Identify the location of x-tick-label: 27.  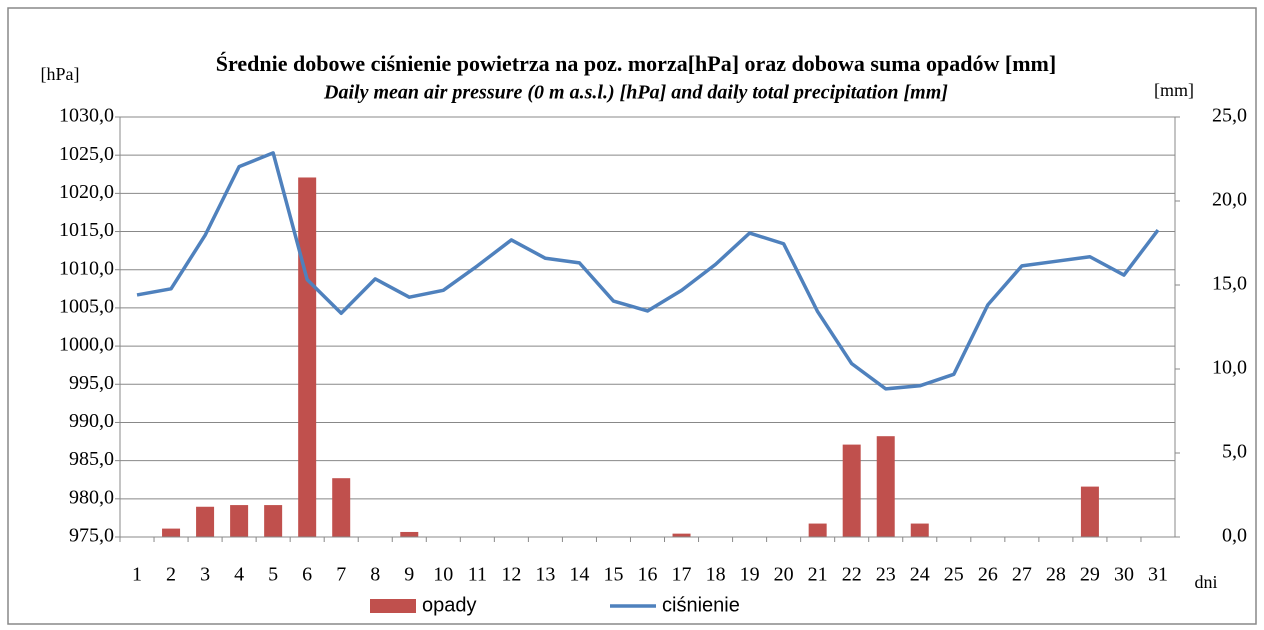
(1022, 575).